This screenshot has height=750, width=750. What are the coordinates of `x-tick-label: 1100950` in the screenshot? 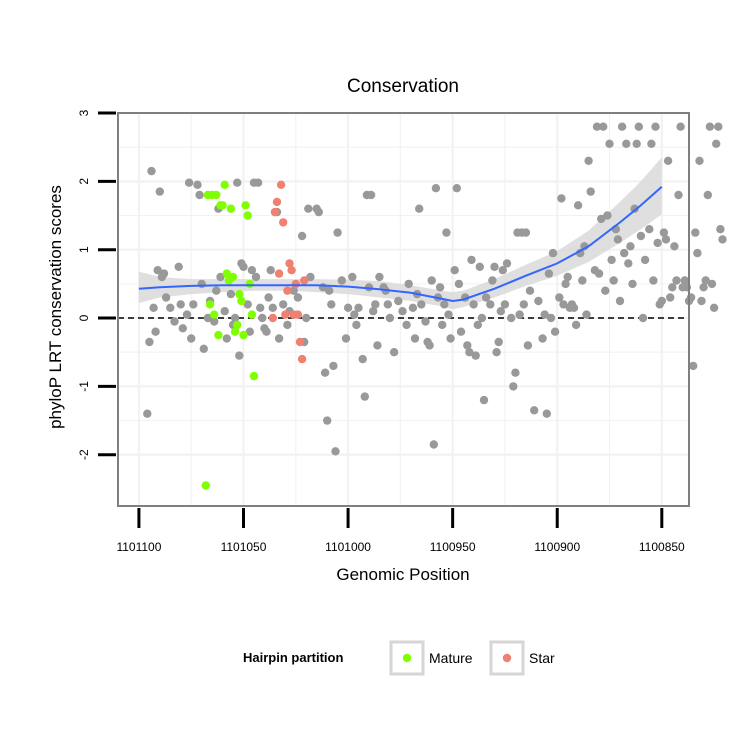 It's located at (453, 547).